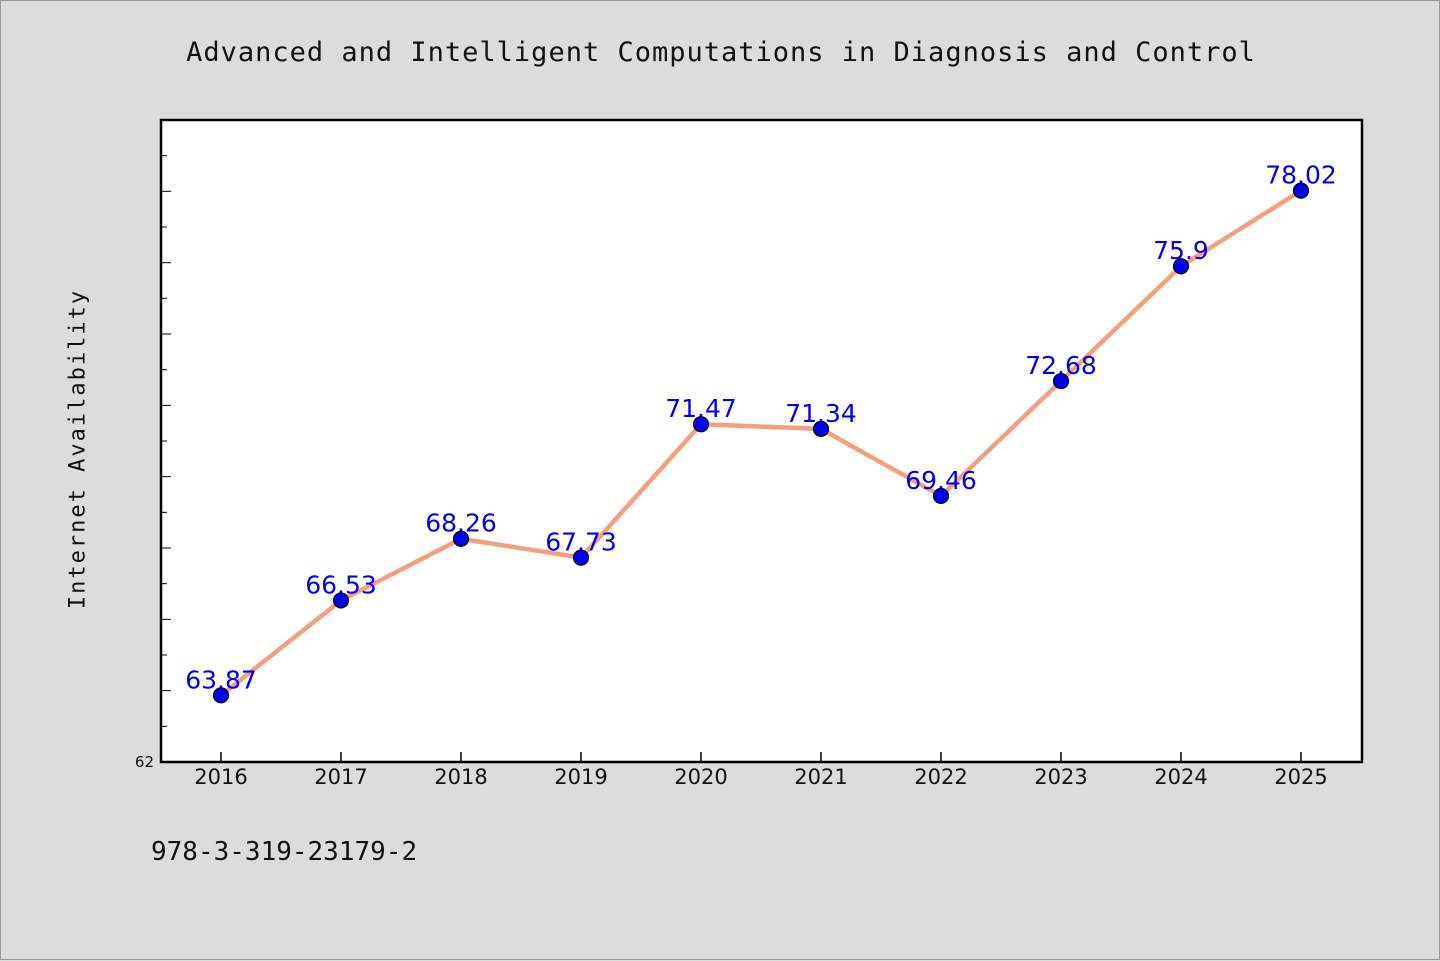 The image size is (1440, 961). What do you see at coordinates (1180, 777) in the screenshot?
I see `x-tick-label: 2024` at bounding box center [1180, 777].